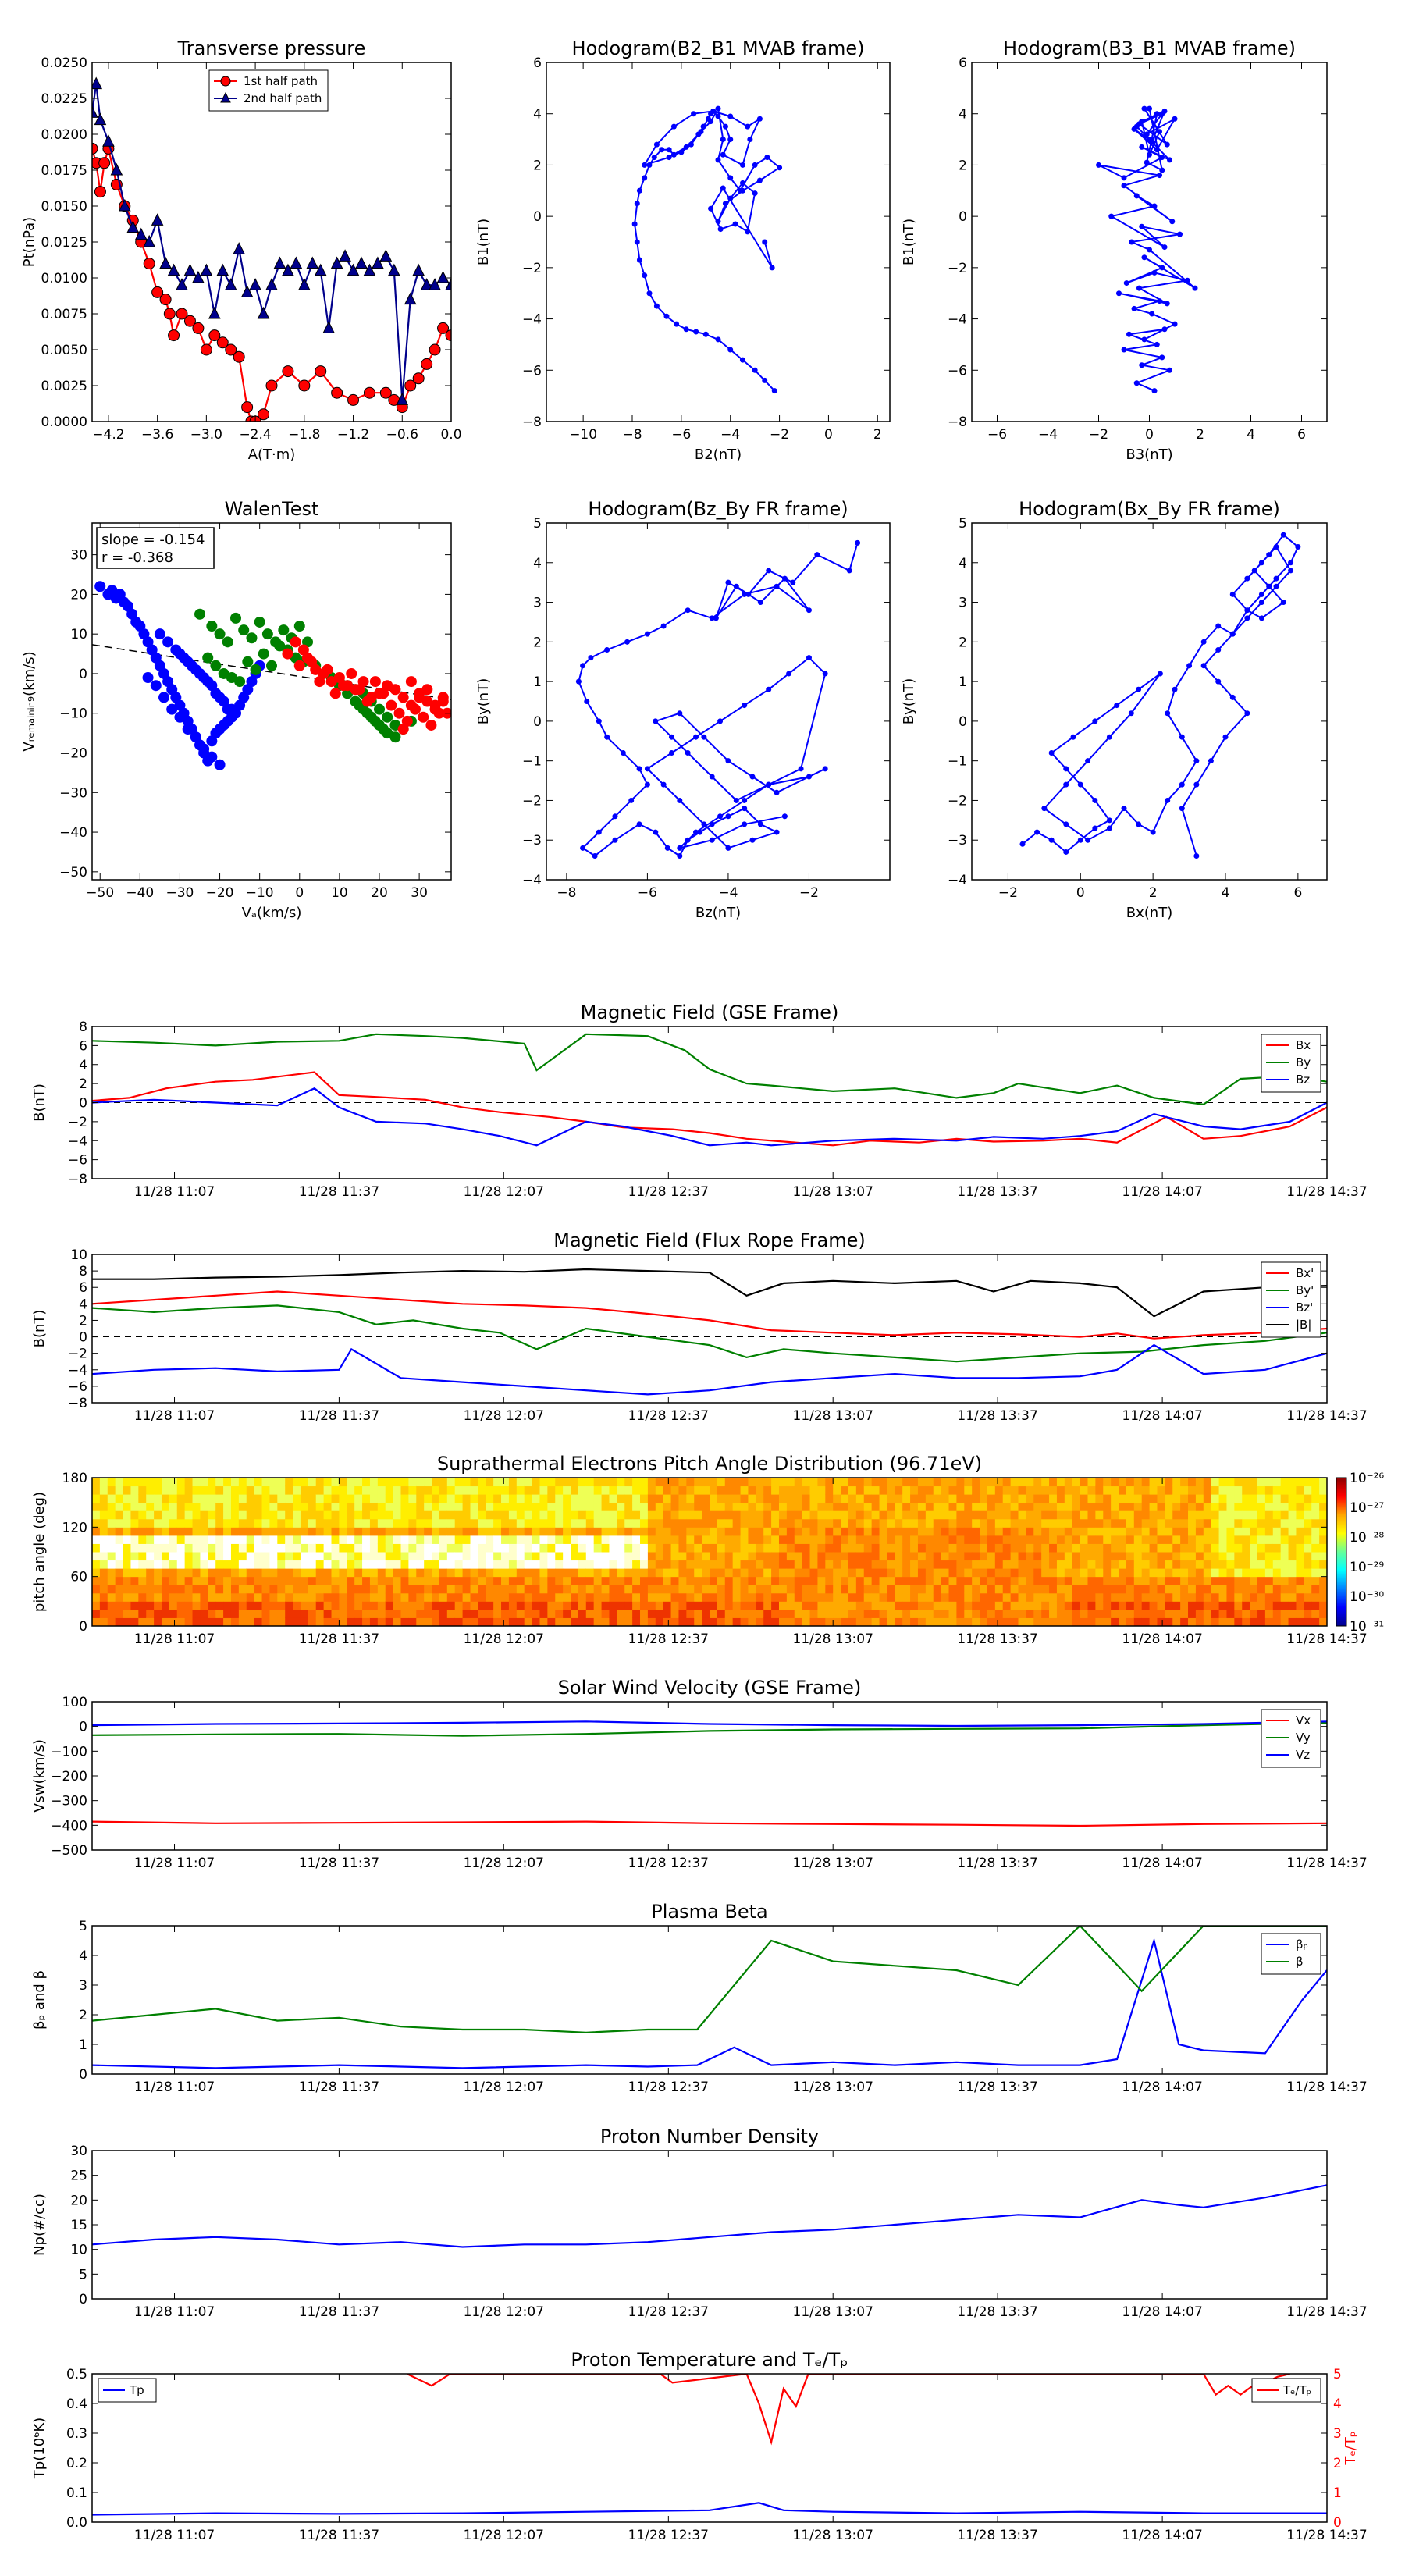  I want to click on x-tick-label: 11/28 12:07, so click(504, 2535).